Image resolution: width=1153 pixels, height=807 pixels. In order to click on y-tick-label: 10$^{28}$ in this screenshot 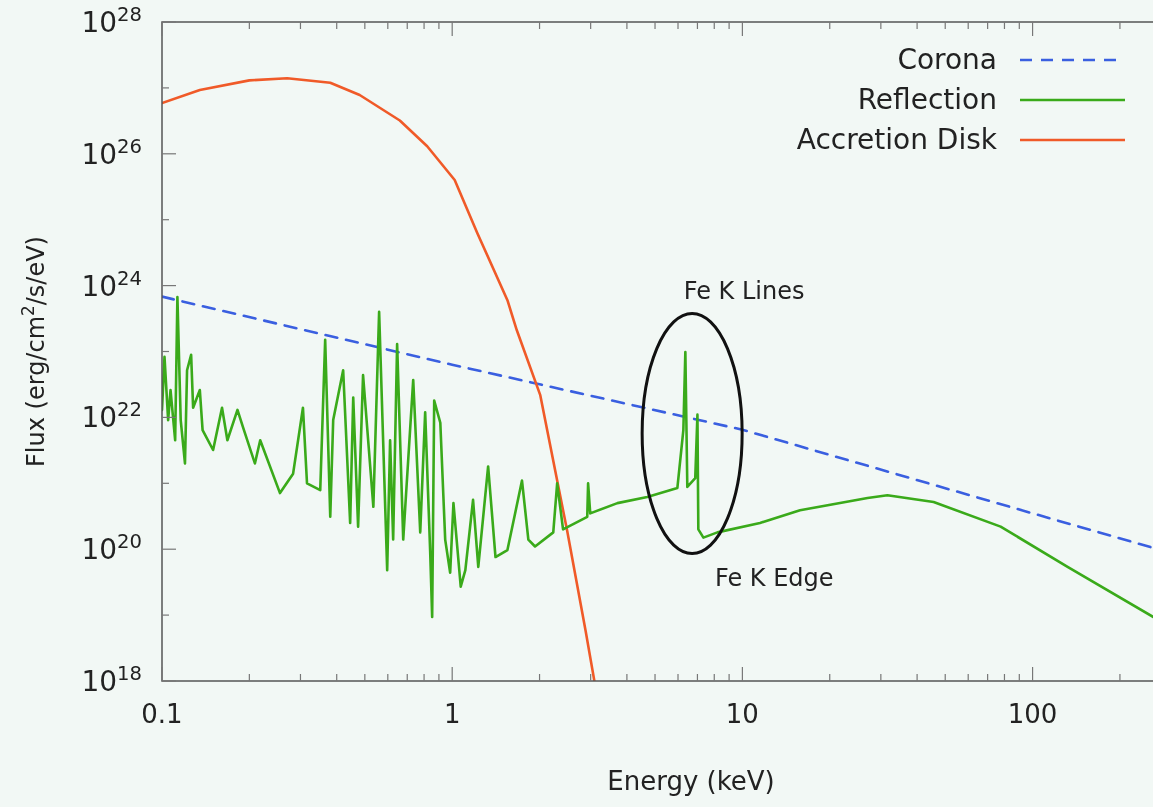, I will do `click(111, 20)`.